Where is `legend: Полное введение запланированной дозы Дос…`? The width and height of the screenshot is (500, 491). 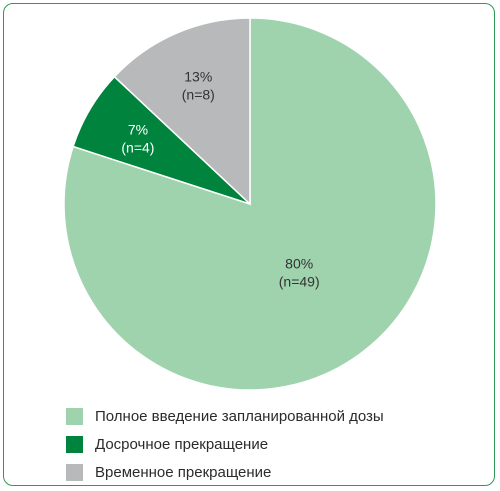
legend: Полное введение запланированной дозы Дос… is located at coordinates (225, 444).